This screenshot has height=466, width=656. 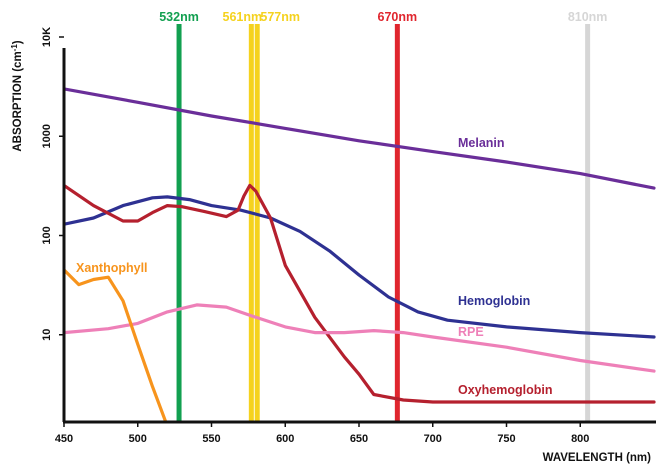 I want to click on series-label-hemoglobin: Hemoglobin, so click(x=494, y=301).